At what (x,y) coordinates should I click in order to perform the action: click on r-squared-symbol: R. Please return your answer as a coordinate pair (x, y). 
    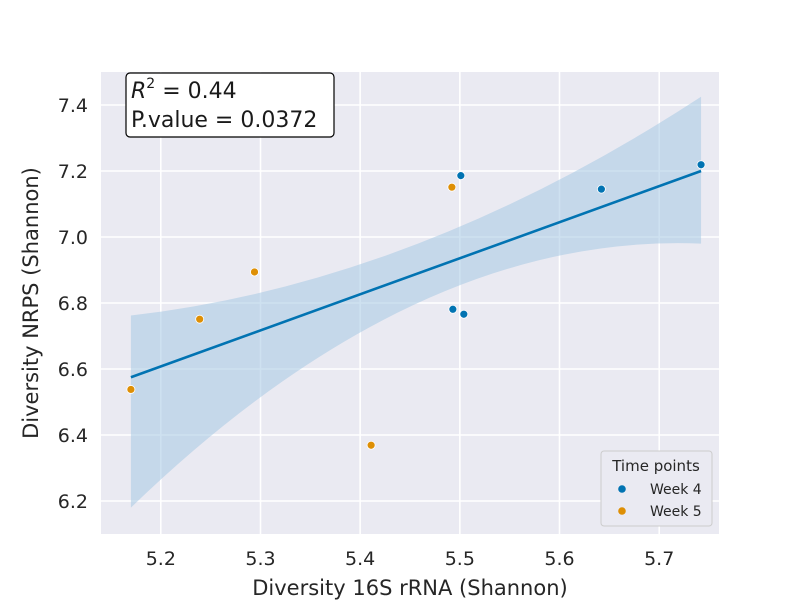
    Looking at the image, I should click on (138, 91).